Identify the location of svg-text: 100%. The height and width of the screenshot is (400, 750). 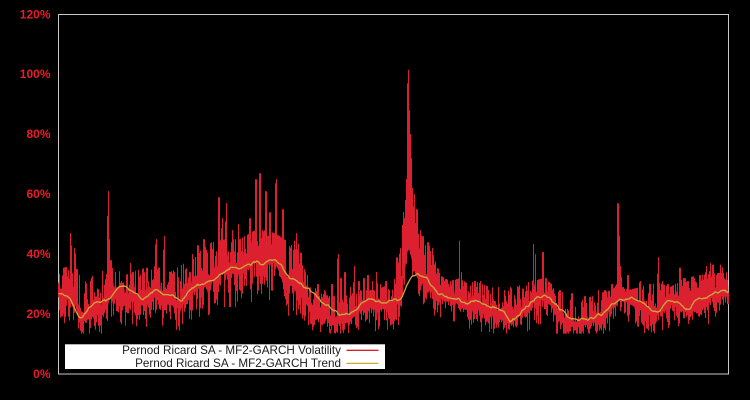
(35, 74).